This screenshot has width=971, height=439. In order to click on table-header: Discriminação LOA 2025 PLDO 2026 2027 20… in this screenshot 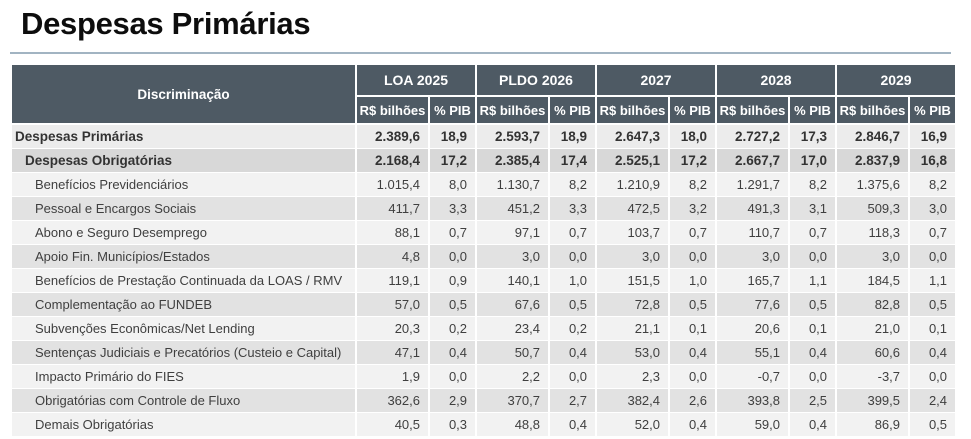, I will do `click(484, 94)`.